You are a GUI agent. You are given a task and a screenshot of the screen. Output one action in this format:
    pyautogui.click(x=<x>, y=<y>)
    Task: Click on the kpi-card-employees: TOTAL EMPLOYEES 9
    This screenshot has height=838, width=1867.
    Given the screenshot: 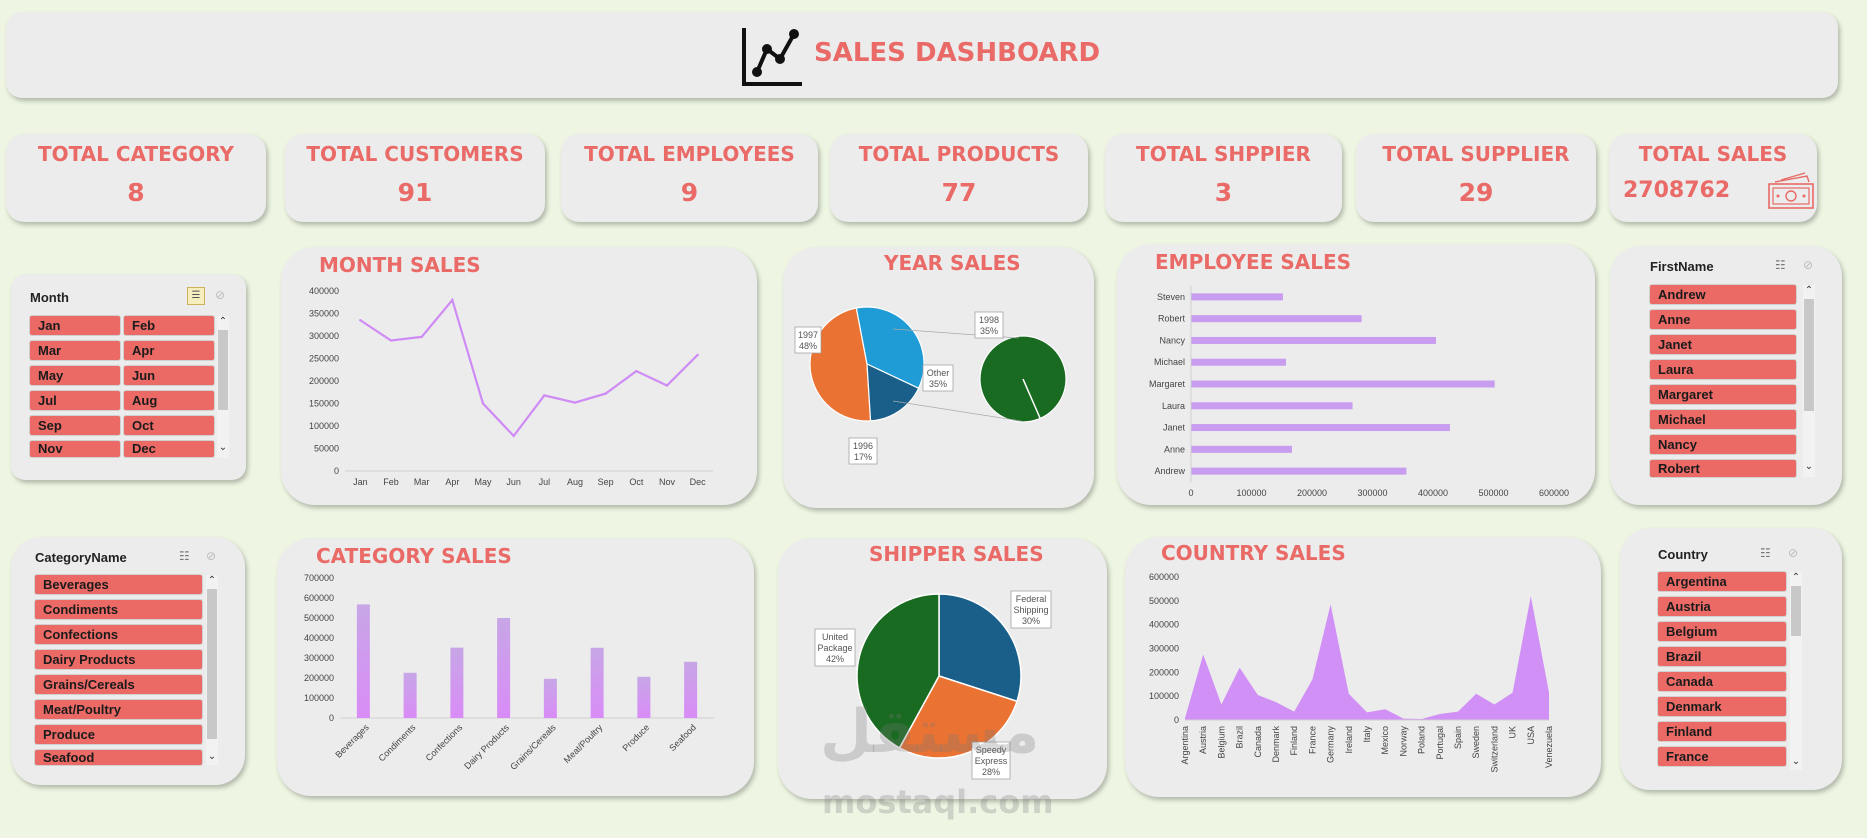 What is the action you would take?
    pyautogui.click(x=689, y=178)
    